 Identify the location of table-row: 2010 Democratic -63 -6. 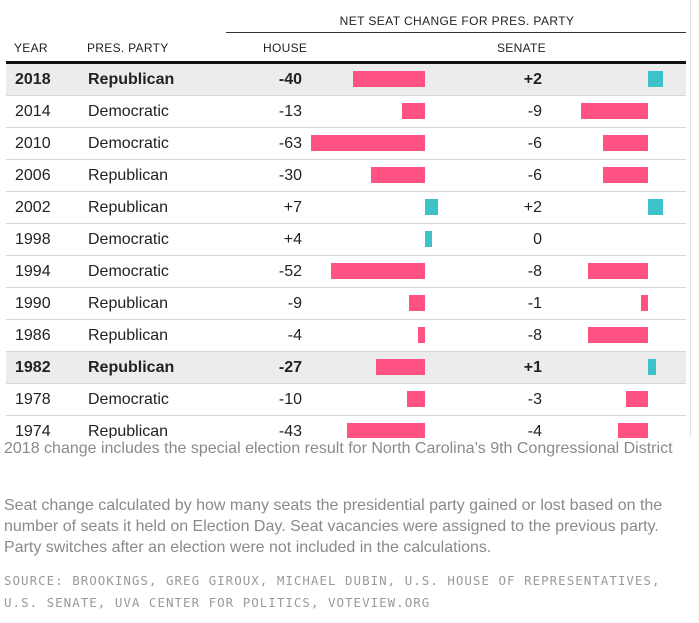
(346, 144).